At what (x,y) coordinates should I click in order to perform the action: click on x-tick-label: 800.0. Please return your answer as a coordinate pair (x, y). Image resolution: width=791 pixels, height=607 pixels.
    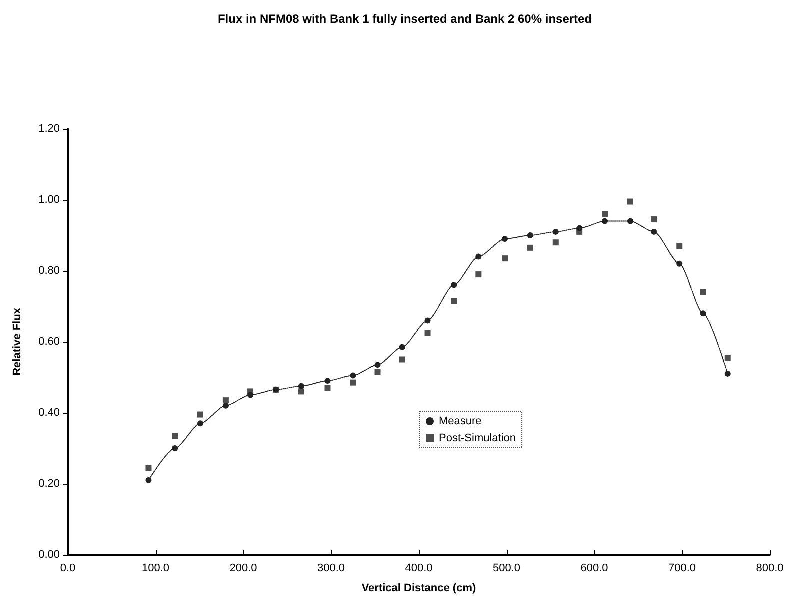
    Looking at the image, I should click on (770, 568).